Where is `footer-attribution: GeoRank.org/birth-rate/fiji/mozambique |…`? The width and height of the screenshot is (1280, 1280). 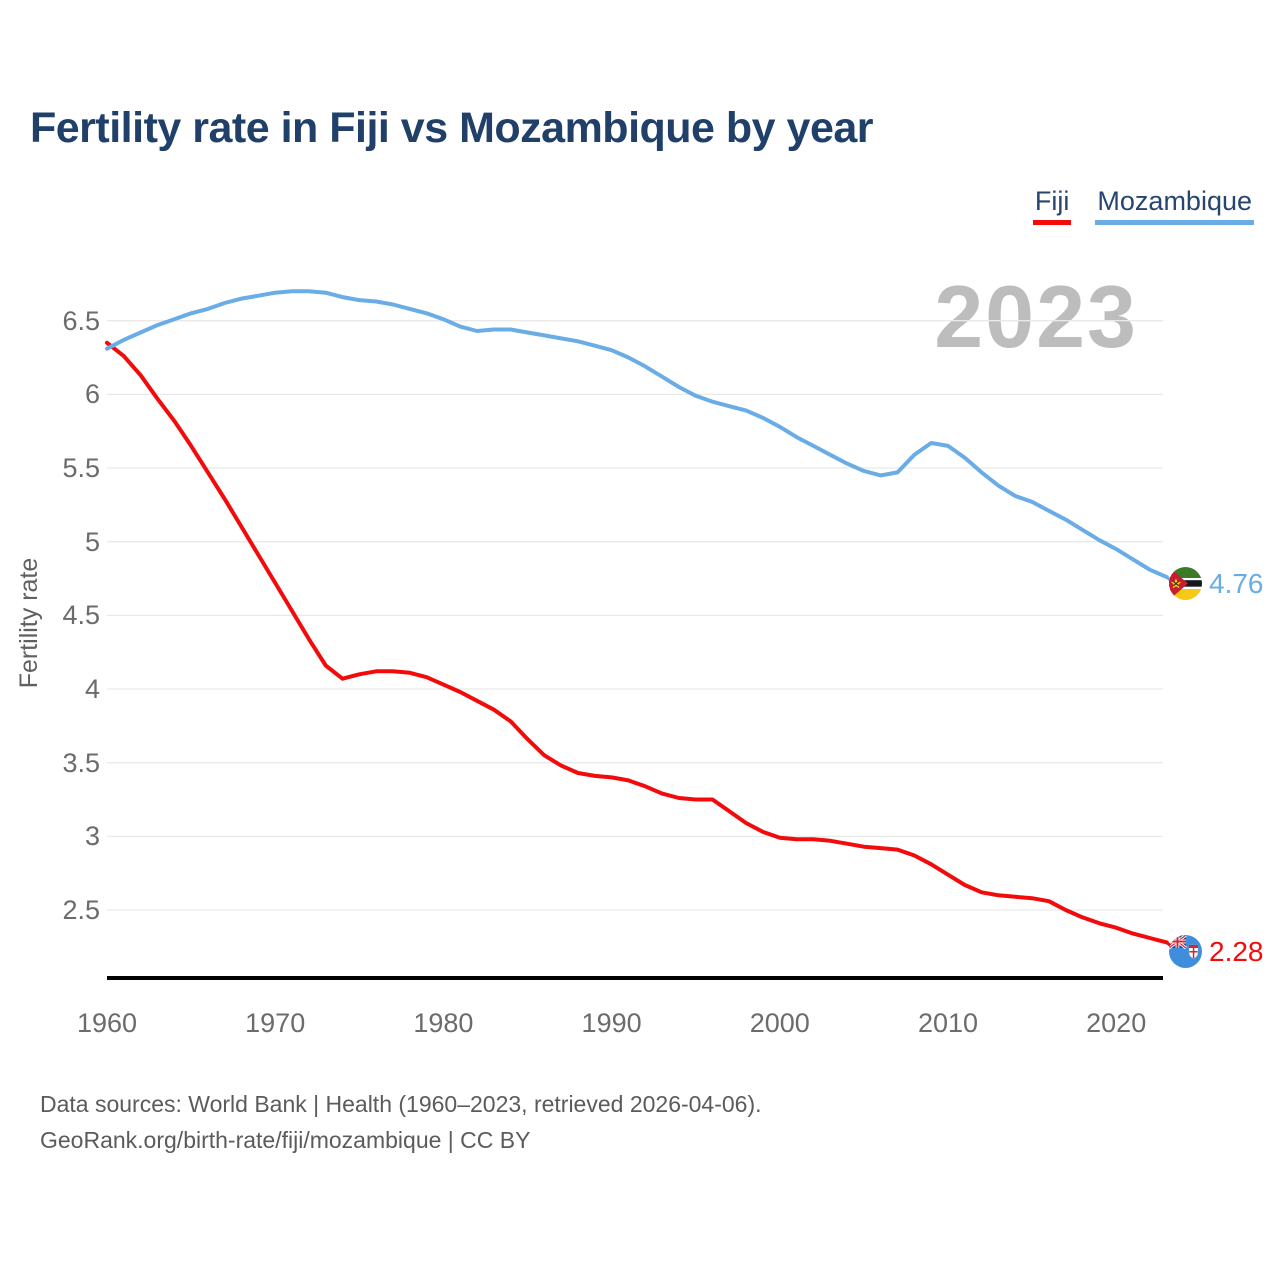 footer-attribution: GeoRank.org/birth-rate/fiji/mozambique |… is located at coordinates (285, 1140).